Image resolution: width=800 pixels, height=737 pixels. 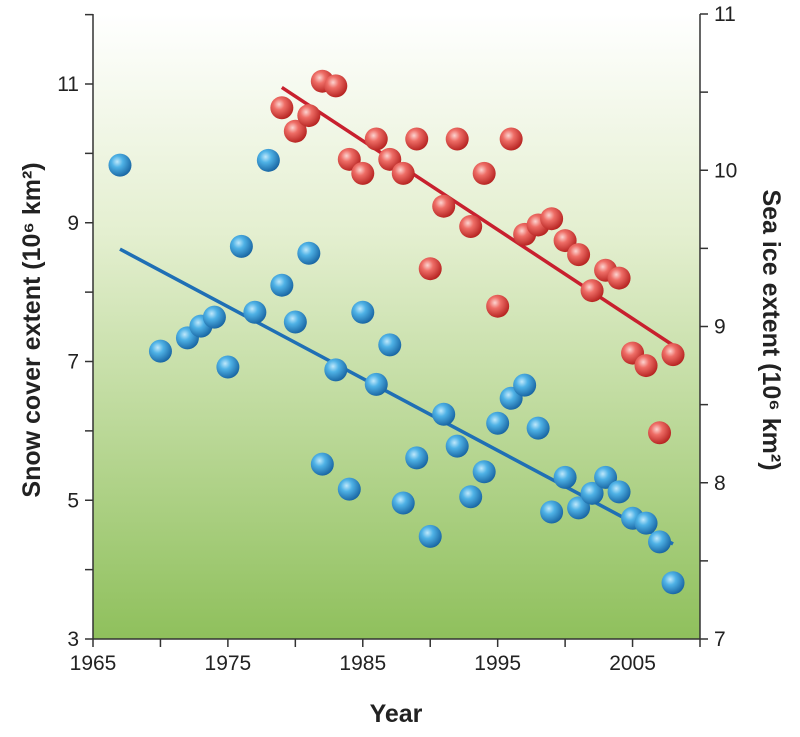 I want to click on left-y-tick-label: 5, so click(x=73, y=500).